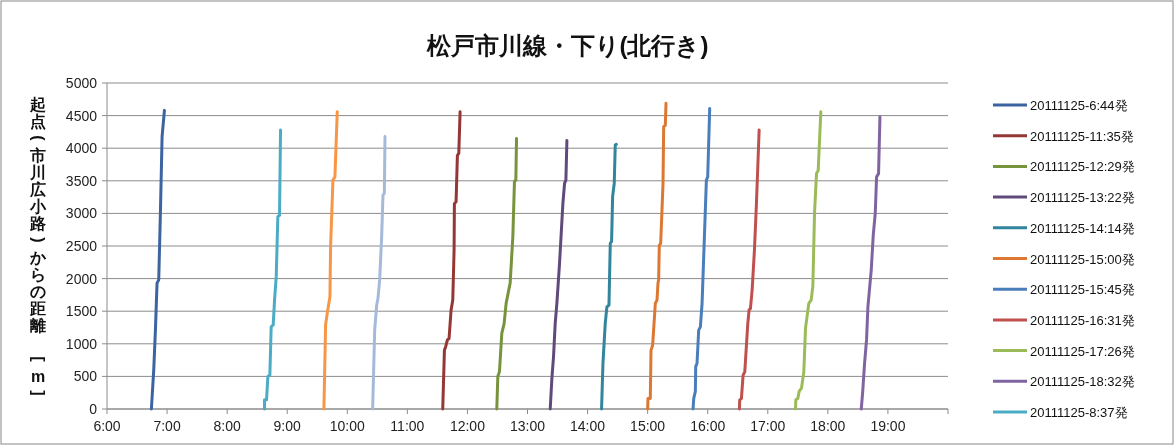 Image resolution: width=1174 pixels, height=445 pixels. What do you see at coordinates (407, 426) in the screenshot?
I see `x-tick-label: 11:00` at bounding box center [407, 426].